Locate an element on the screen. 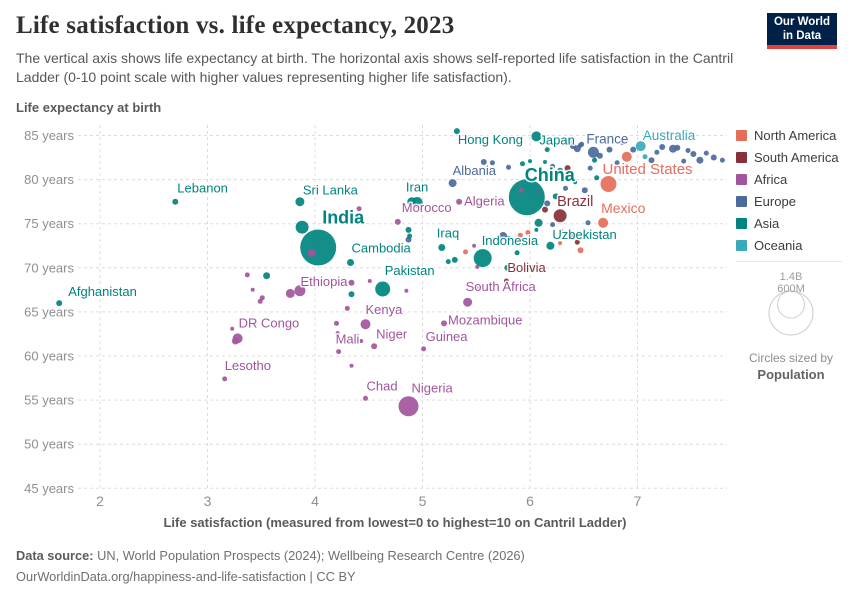  data-point-indonesia is located at coordinates (482, 258).